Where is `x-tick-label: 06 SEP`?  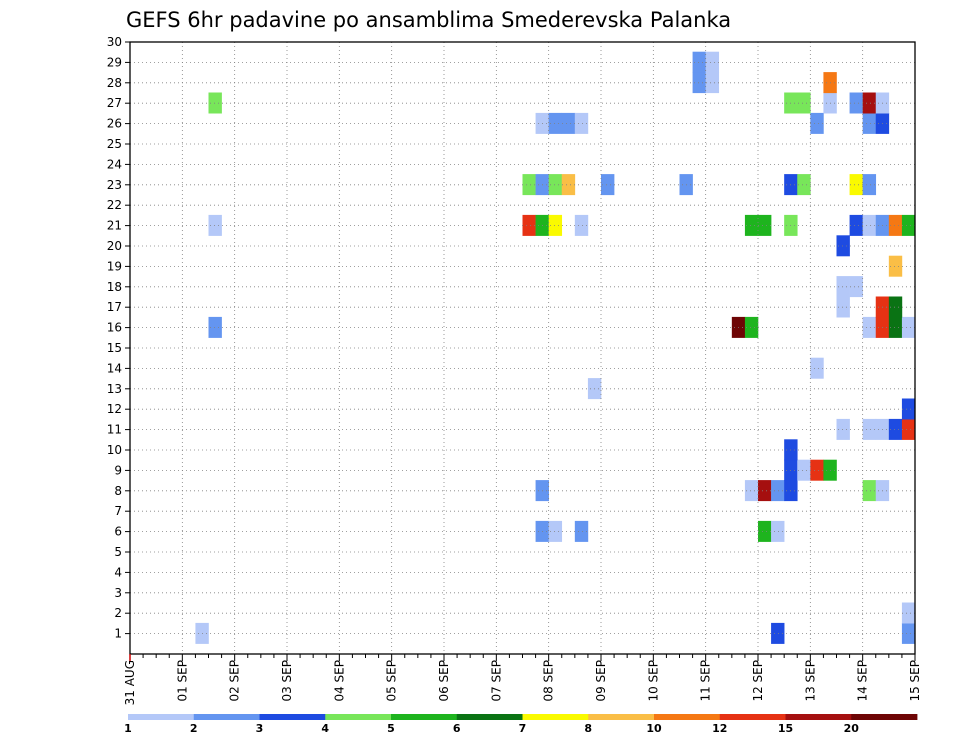
x-tick-label: 06 SEP is located at coordinates (444, 681).